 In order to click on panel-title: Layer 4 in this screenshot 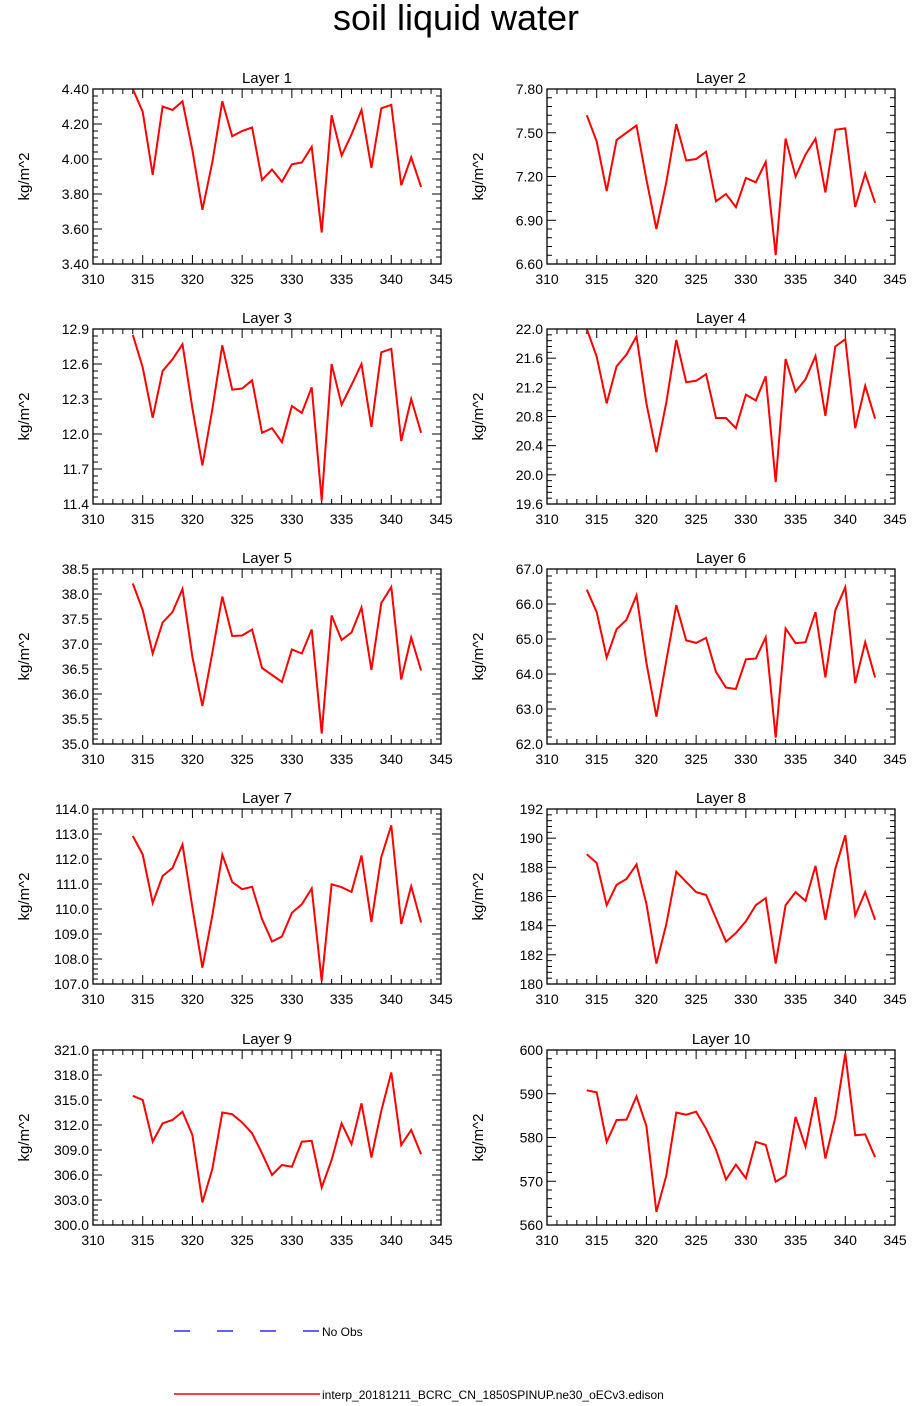, I will do `click(721, 318)`.